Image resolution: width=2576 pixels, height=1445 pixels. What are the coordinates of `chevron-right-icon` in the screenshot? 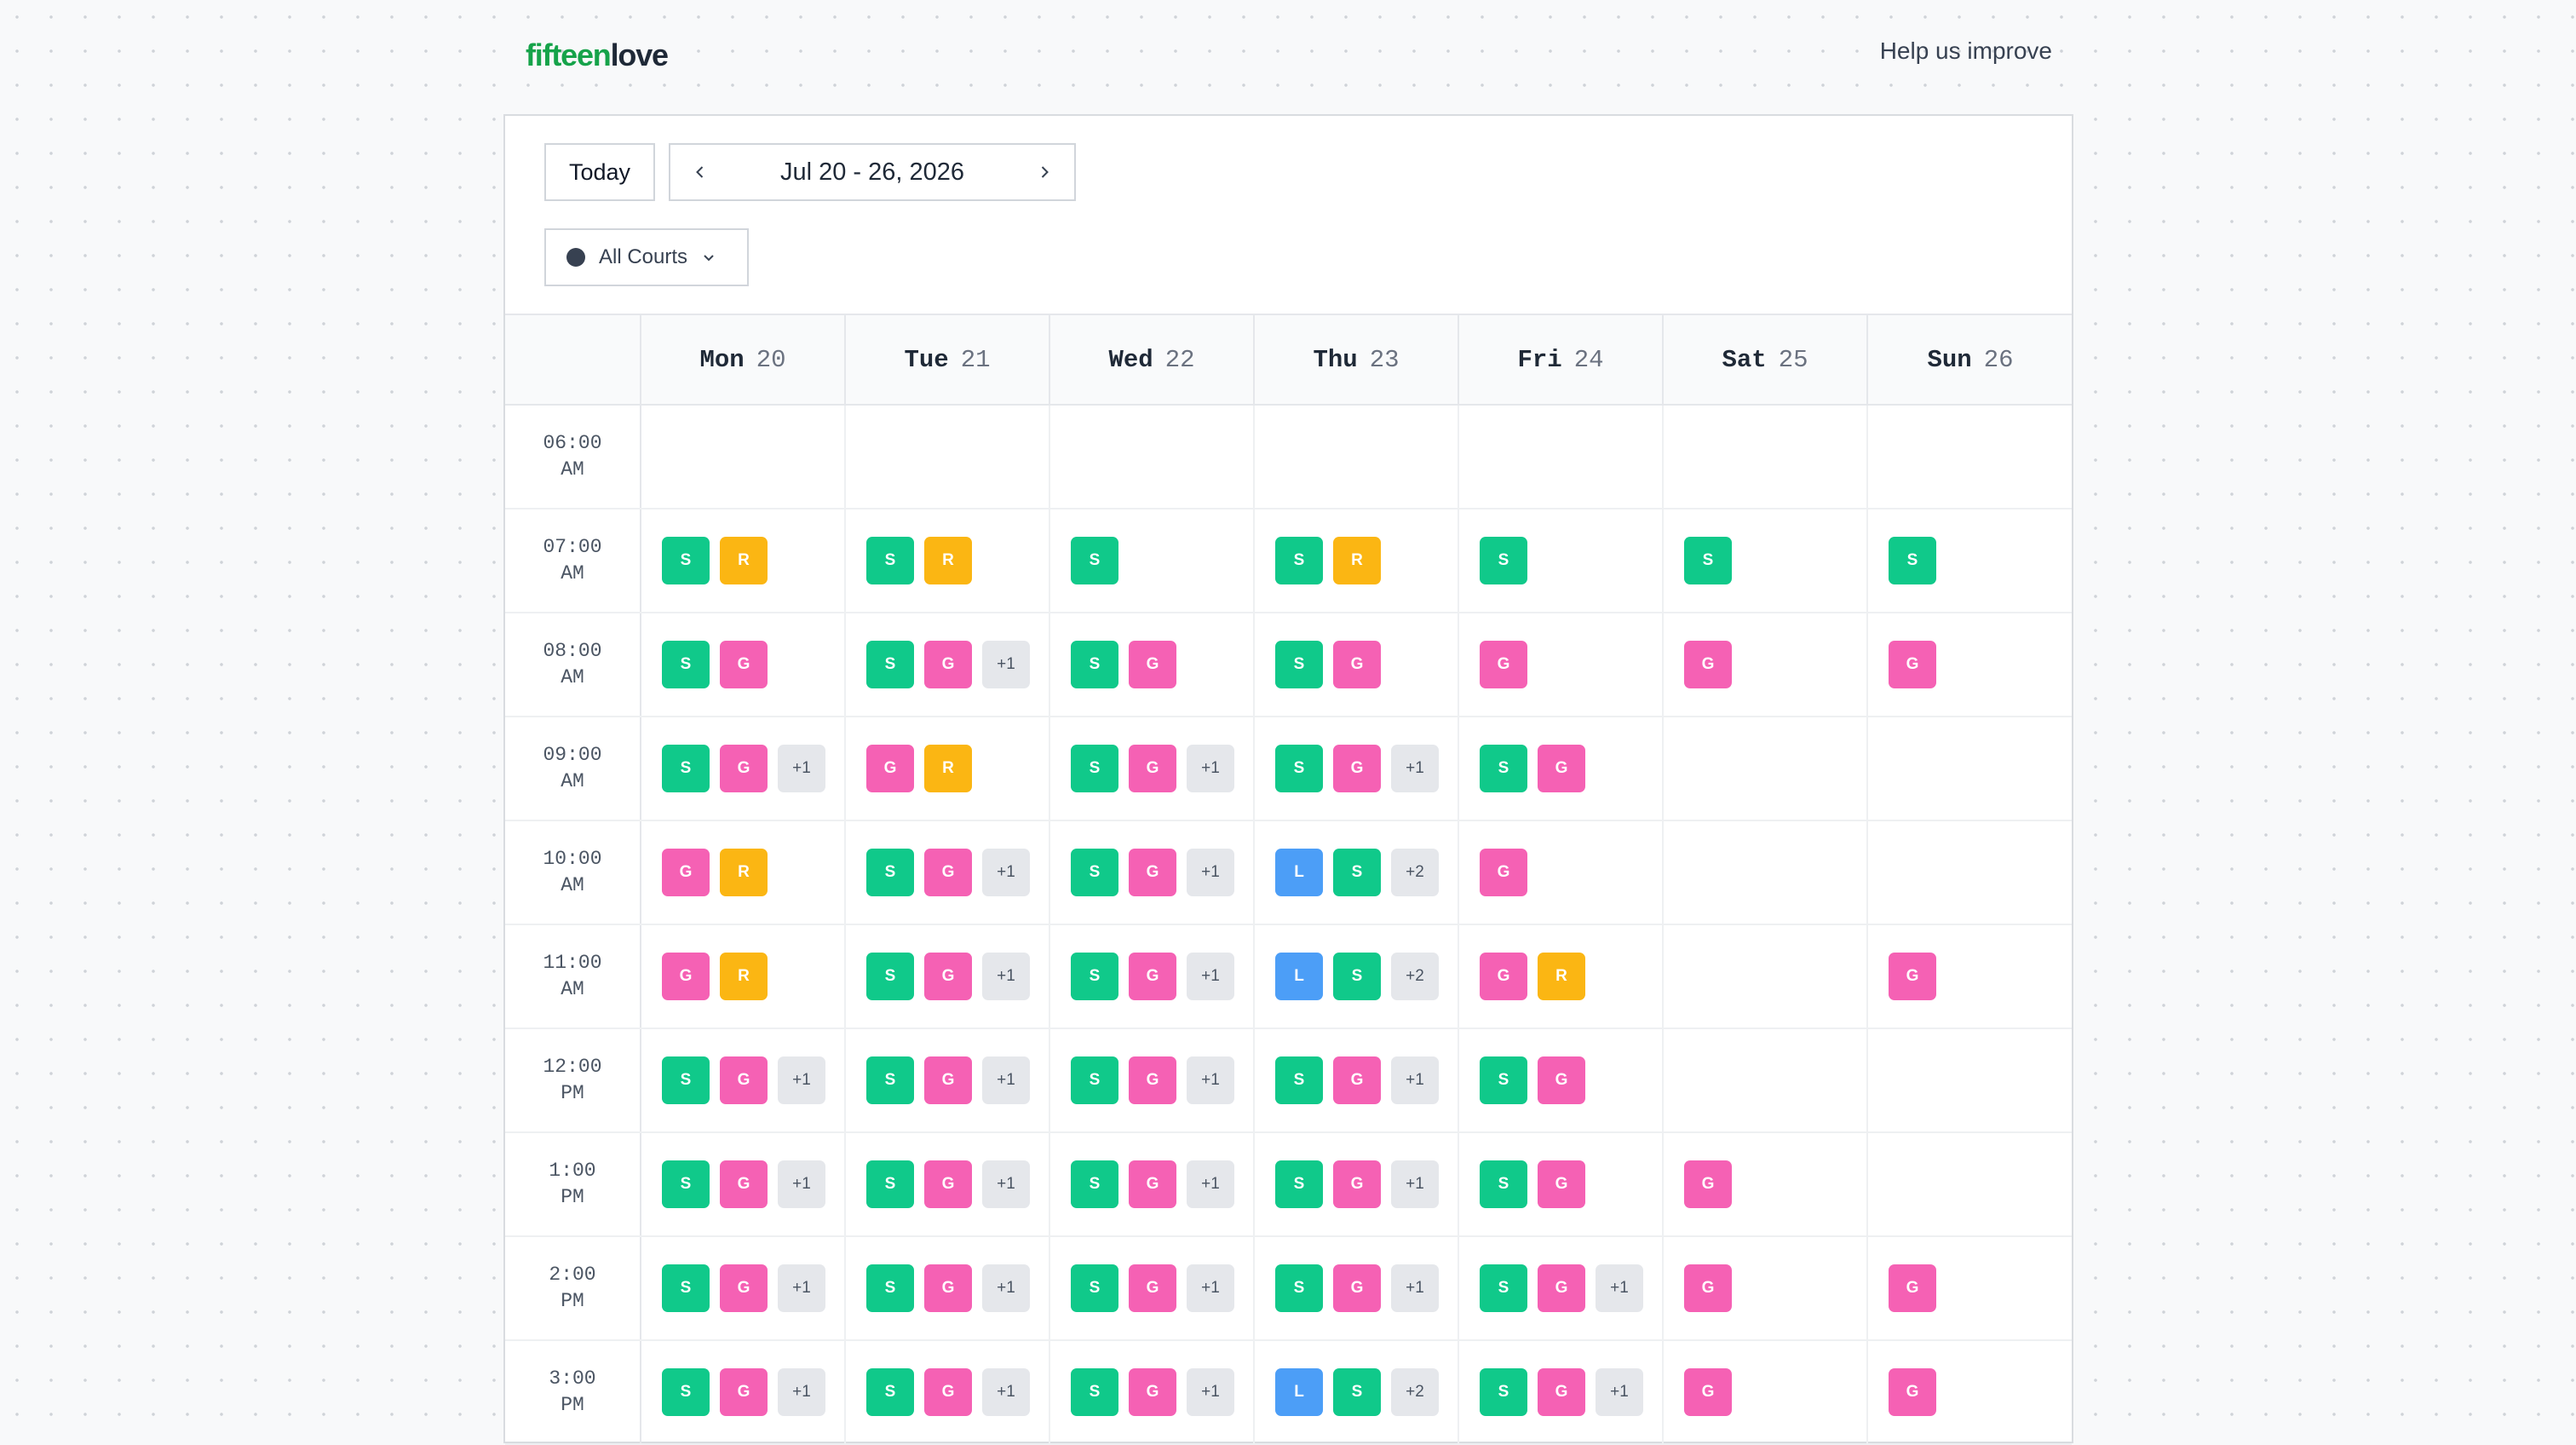 It's located at (1044, 172).